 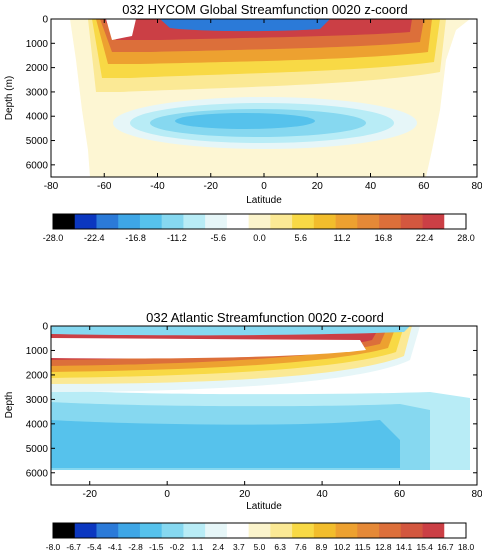 I want to click on y-tick-label: 6000, so click(x=37, y=165).